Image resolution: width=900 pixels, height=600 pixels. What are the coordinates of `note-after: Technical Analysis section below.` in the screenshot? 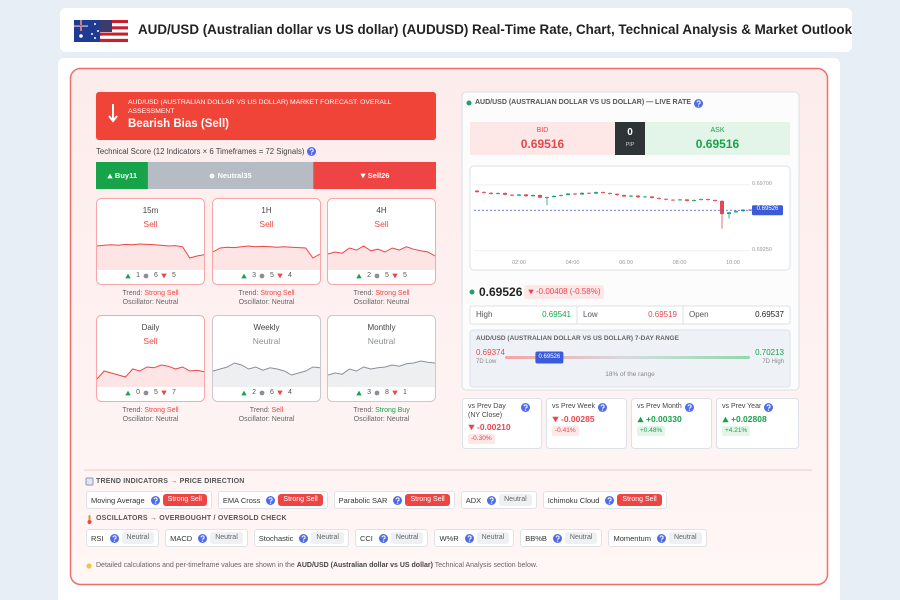 It's located at (486, 565).